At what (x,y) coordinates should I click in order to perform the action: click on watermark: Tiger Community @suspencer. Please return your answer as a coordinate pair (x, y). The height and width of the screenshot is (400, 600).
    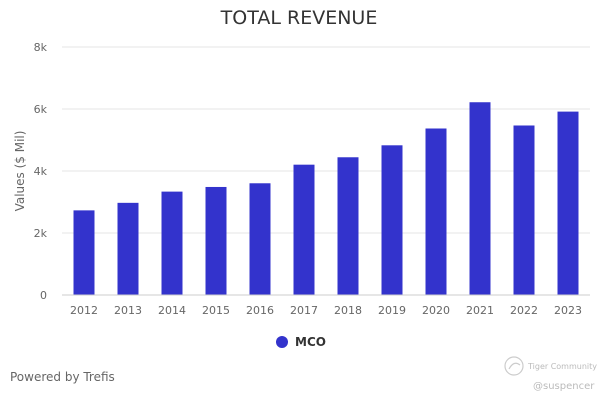
    Looking at the image, I should click on (550, 374).